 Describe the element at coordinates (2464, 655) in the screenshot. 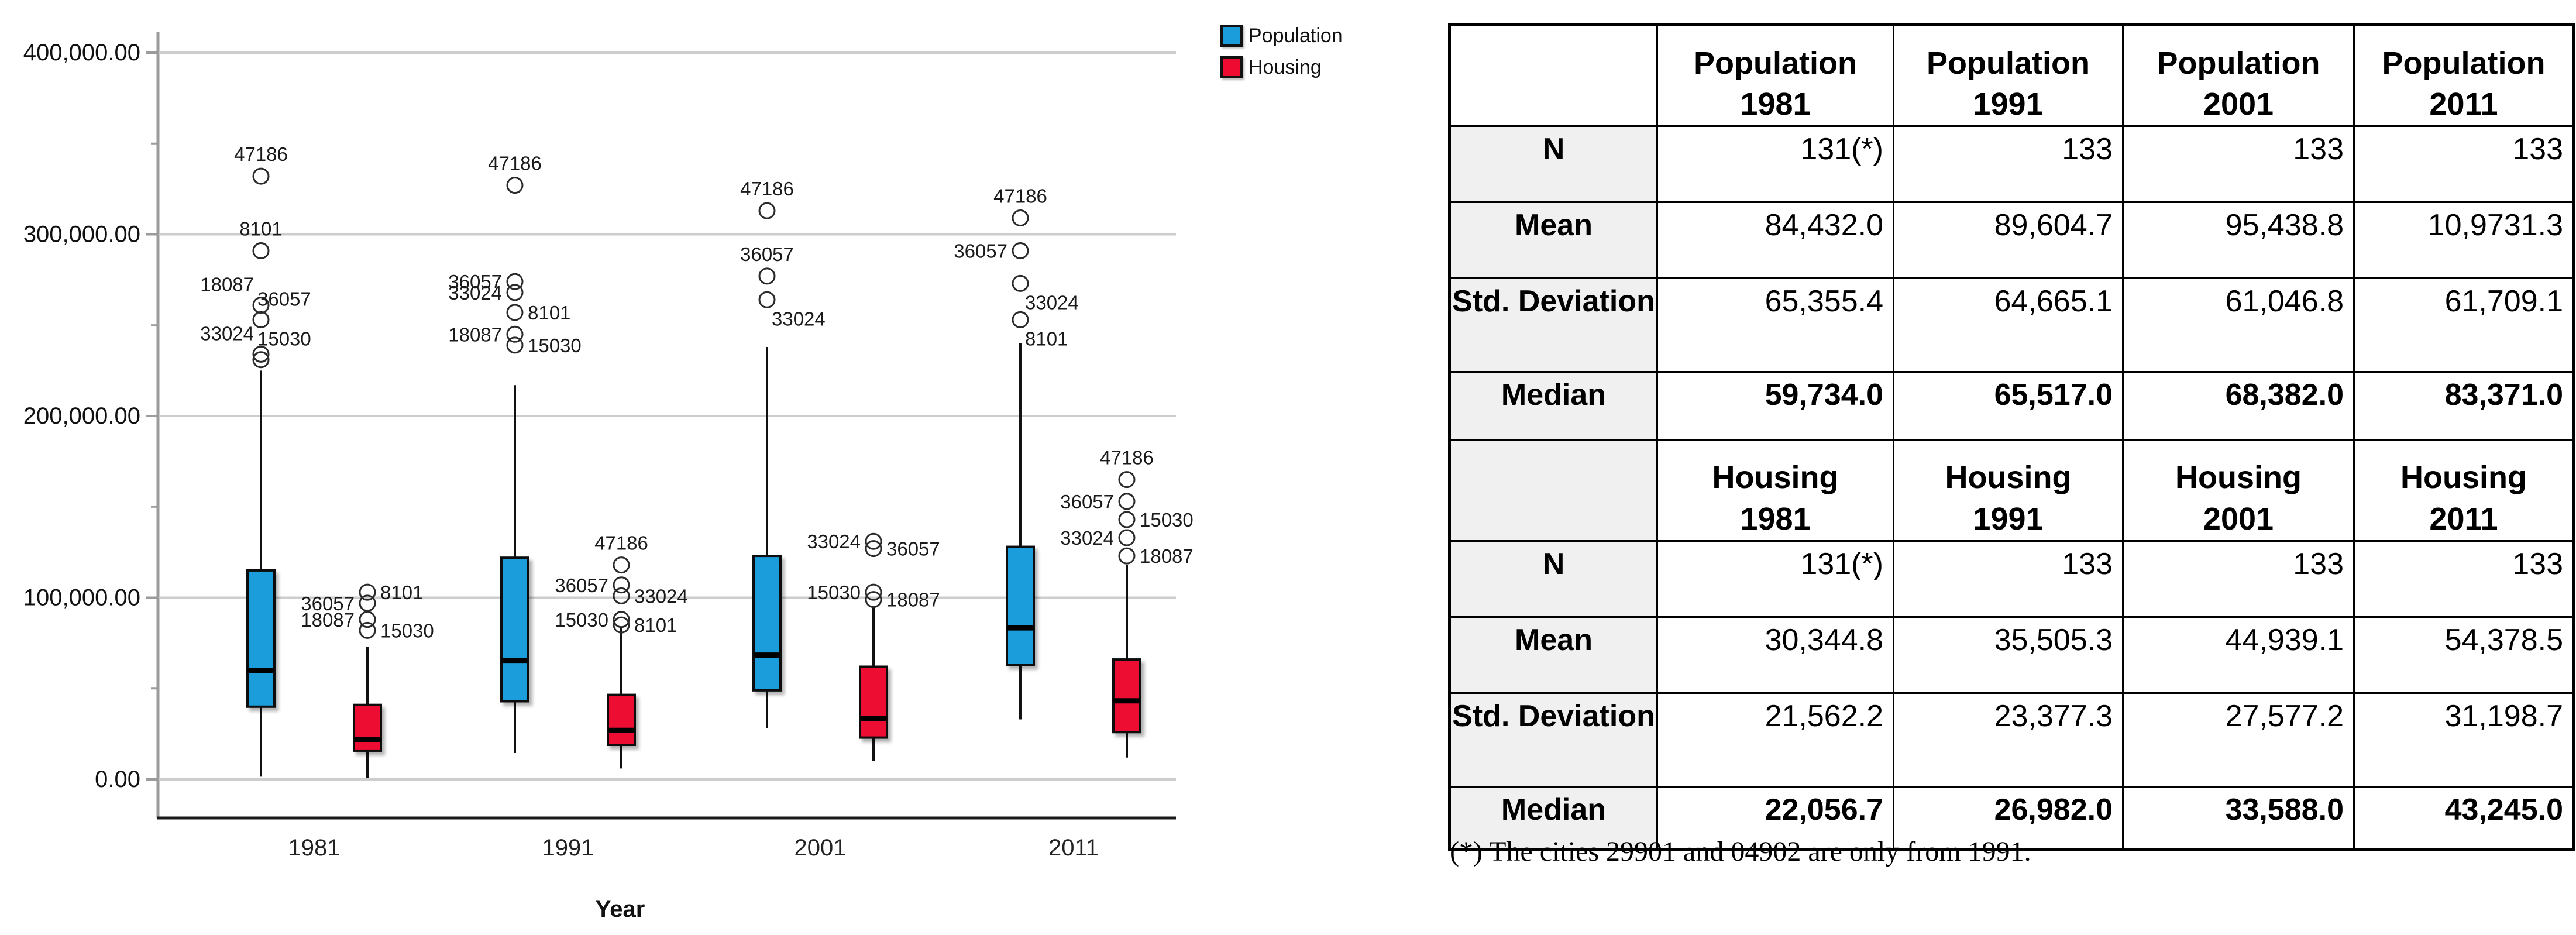

I see `table-cell: 54,378.5` at that location.